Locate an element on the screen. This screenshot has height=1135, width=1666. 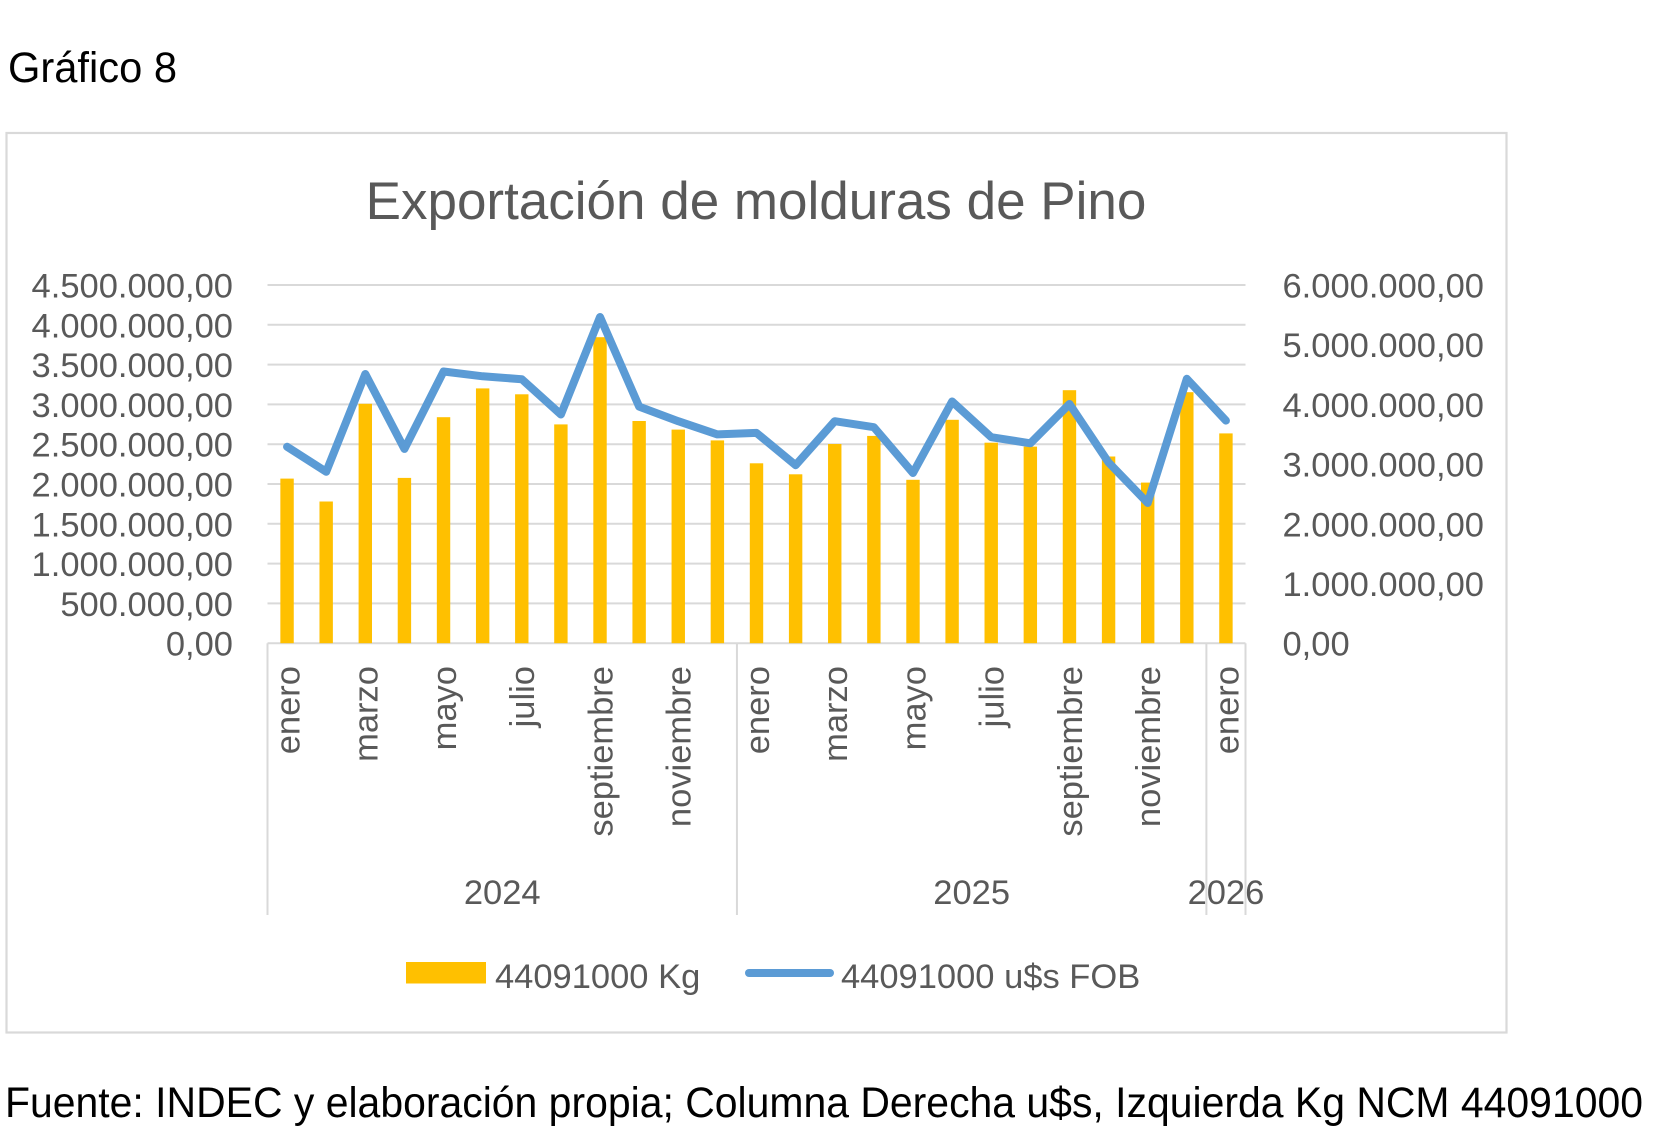
svg-text: 44091000 u$s FOB is located at coordinates (990, 977).